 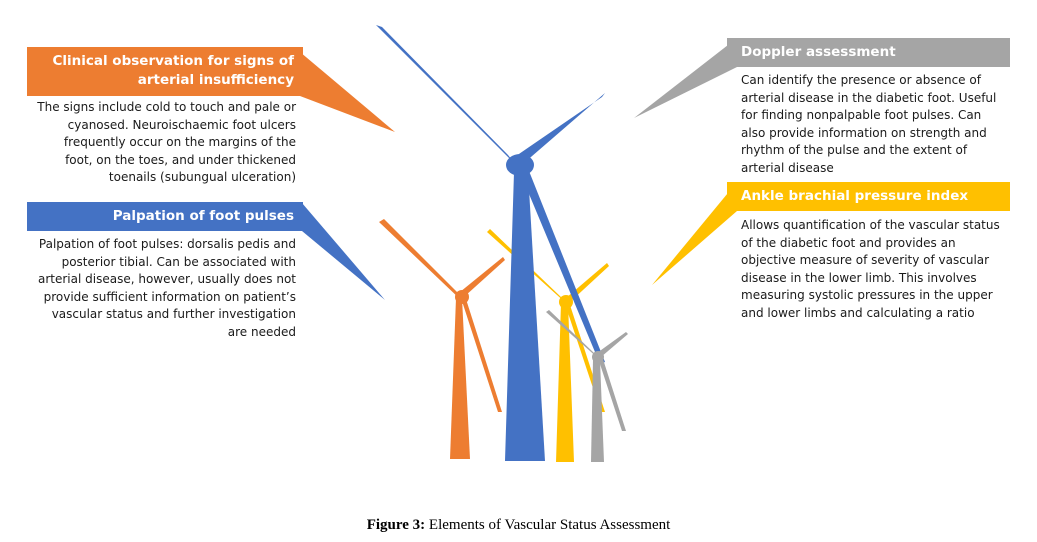 What do you see at coordinates (685, 78) in the screenshot?
I see `doppler-pointer` at bounding box center [685, 78].